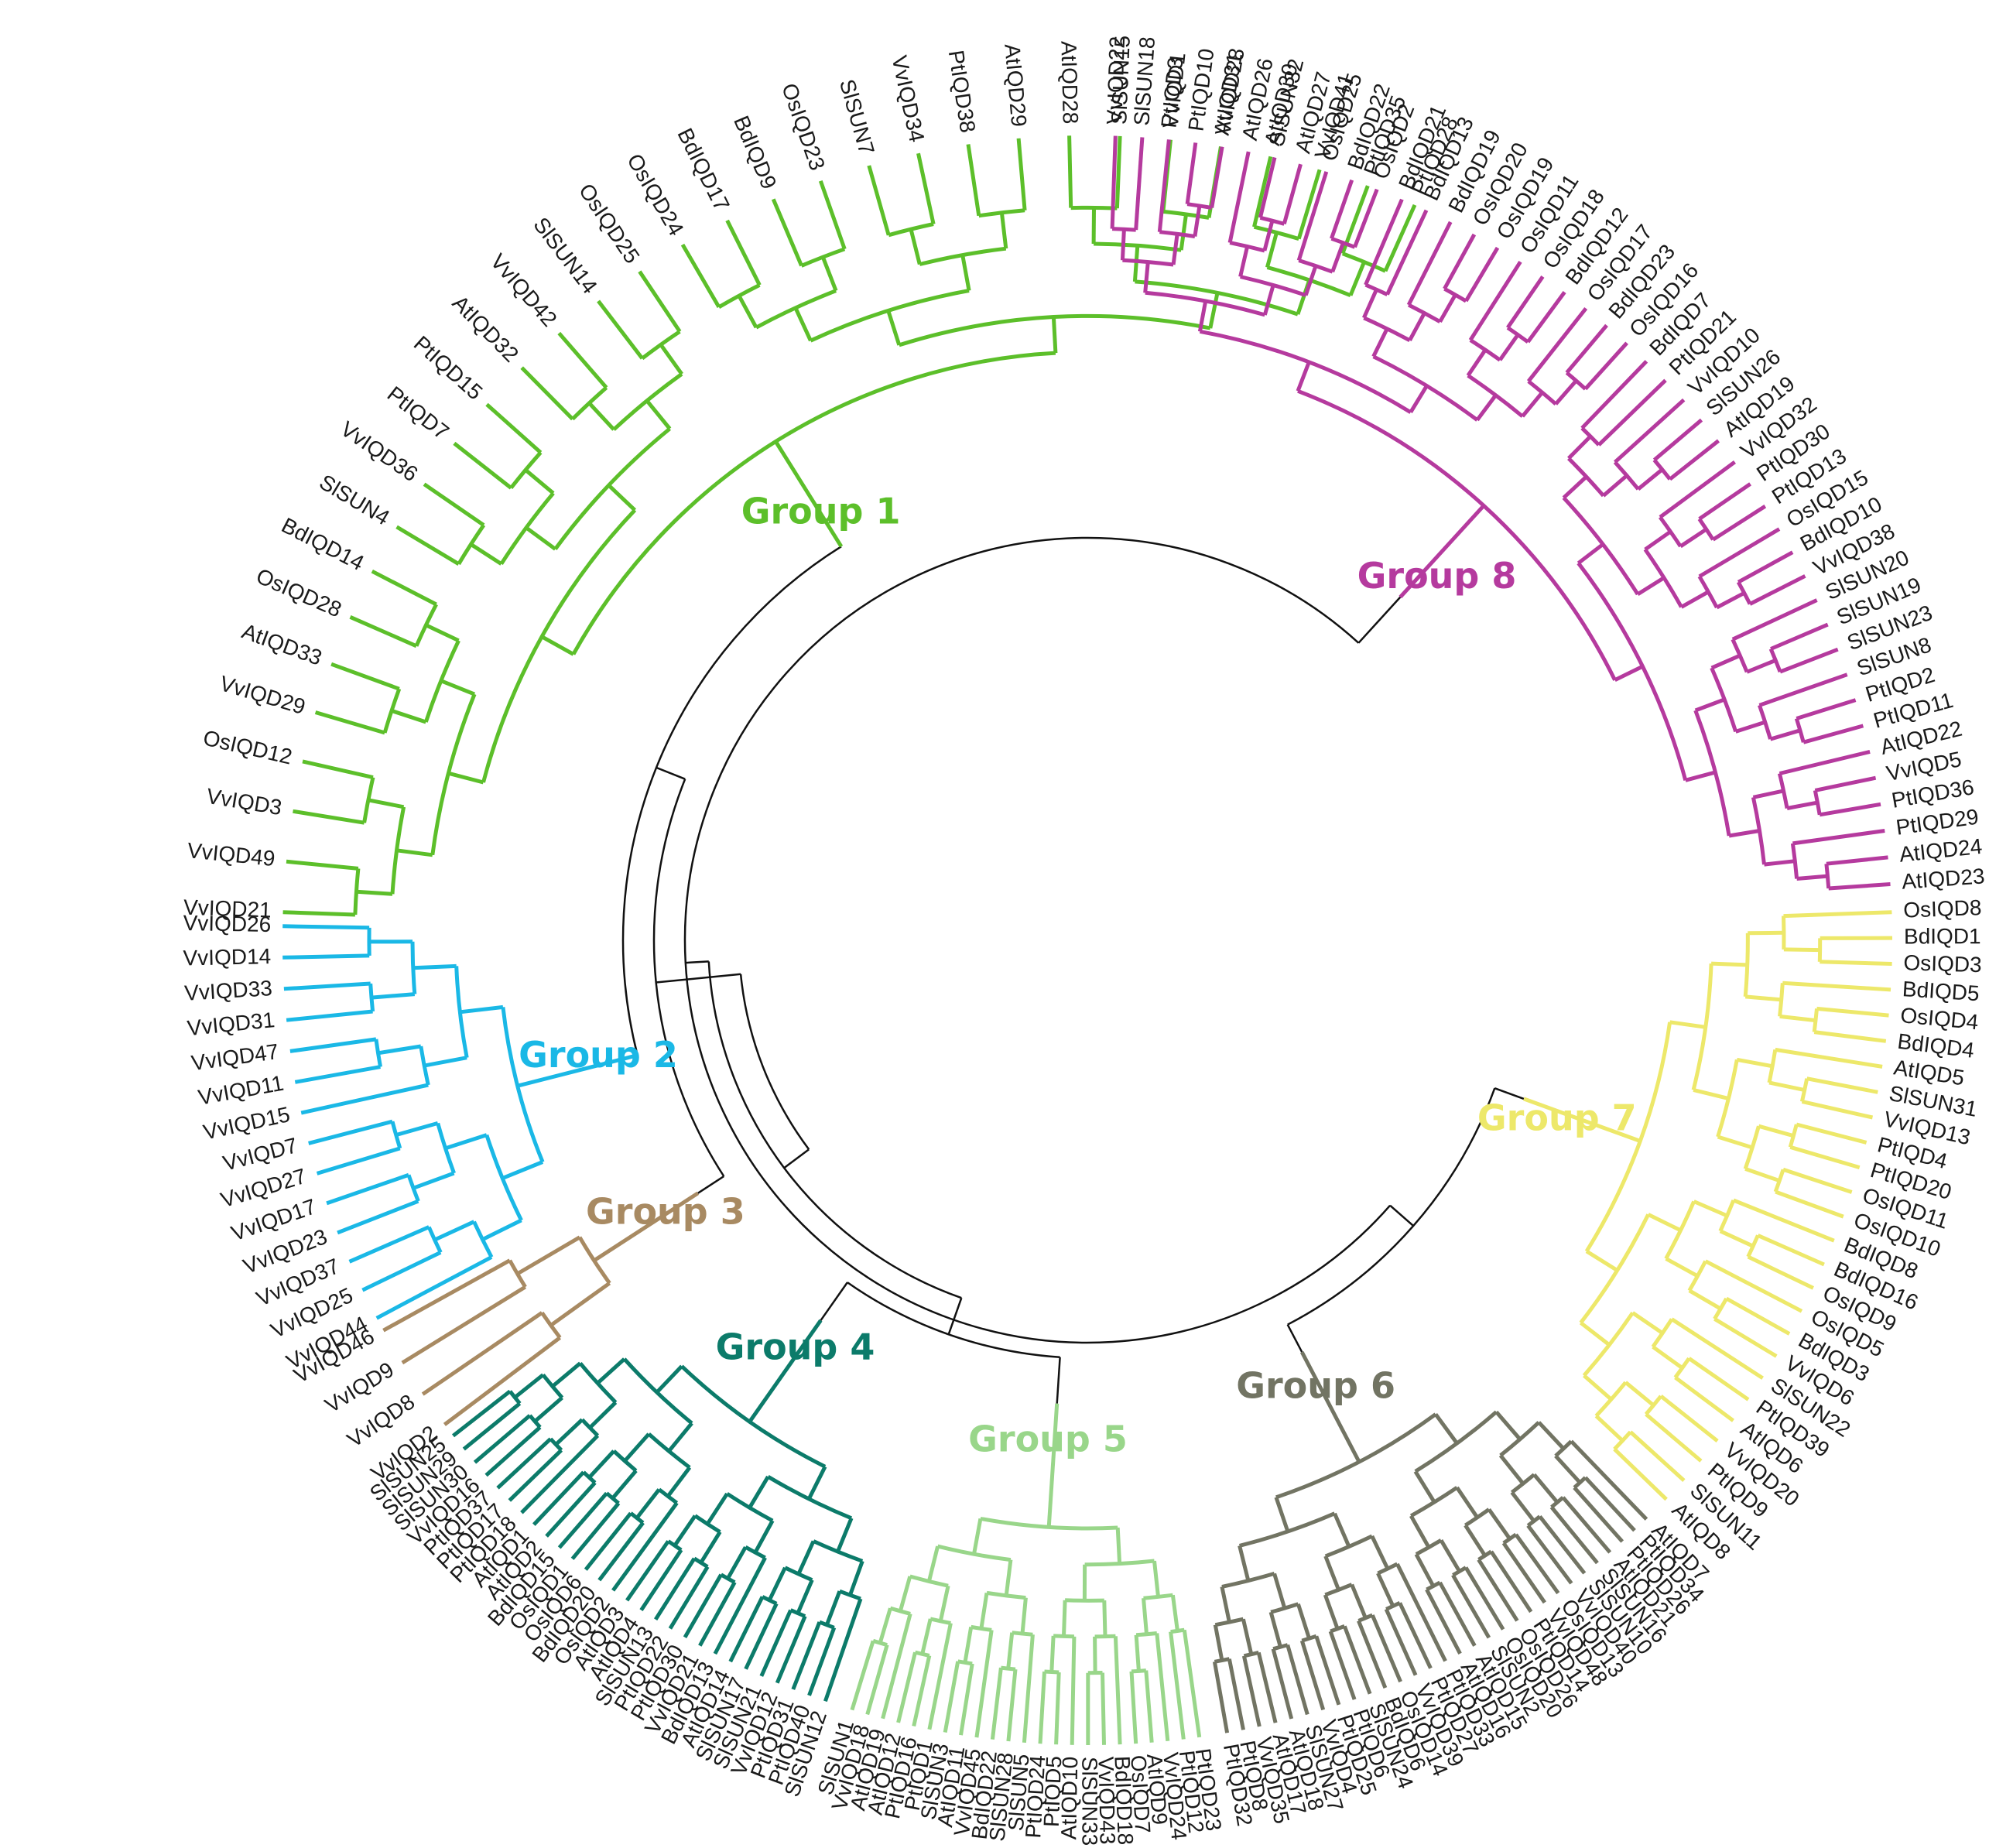 The width and height of the screenshot is (2013, 1848). Describe the element at coordinates (1315, 1386) in the screenshot. I see `group-6-label: Group 6` at that location.